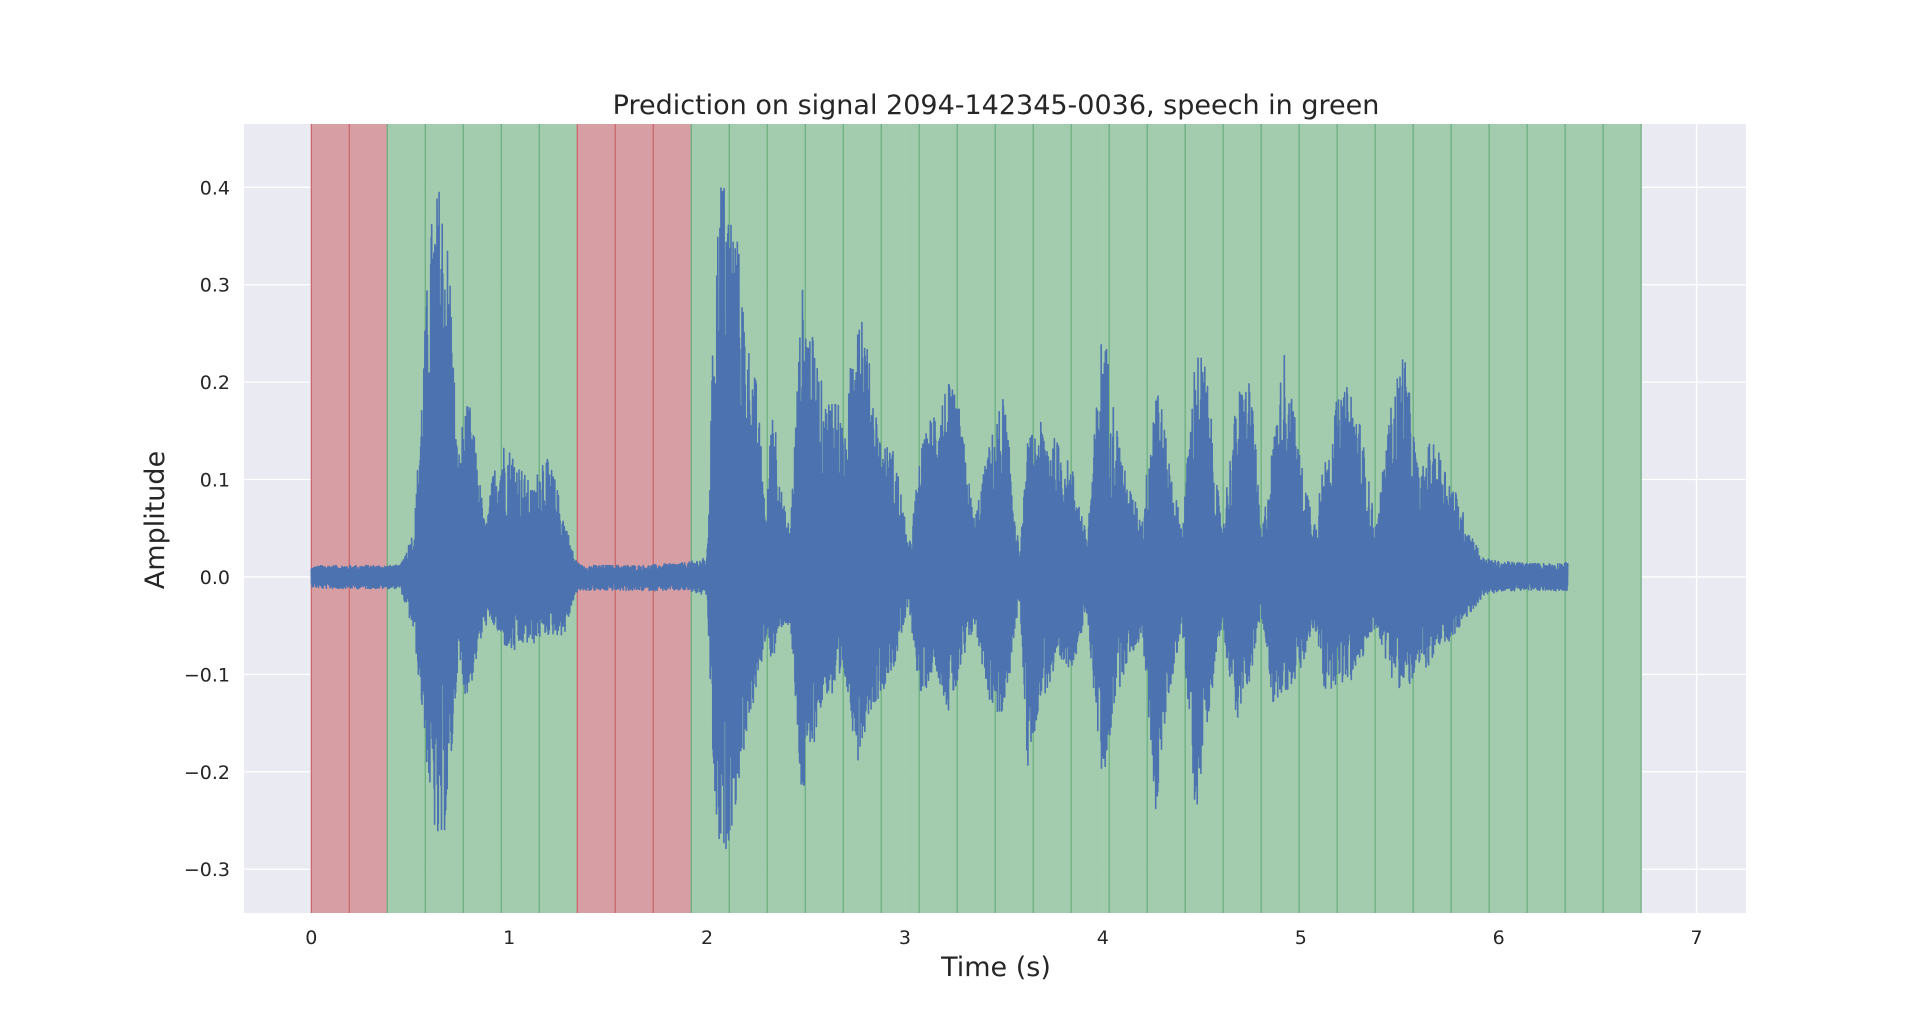 The image size is (1920, 1016). Describe the element at coordinates (215, 383) in the screenshot. I see `y-tick-label: 0.2` at that location.